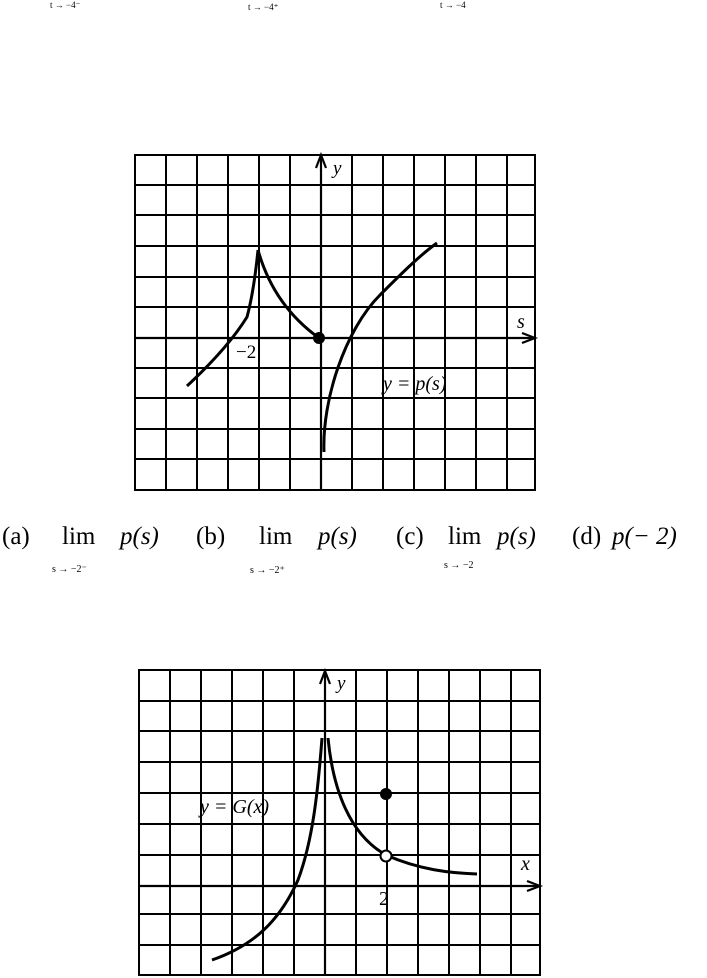  What do you see at coordinates (384, 899) in the screenshot?
I see `graph-g-tick-label: 2` at bounding box center [384, 899].